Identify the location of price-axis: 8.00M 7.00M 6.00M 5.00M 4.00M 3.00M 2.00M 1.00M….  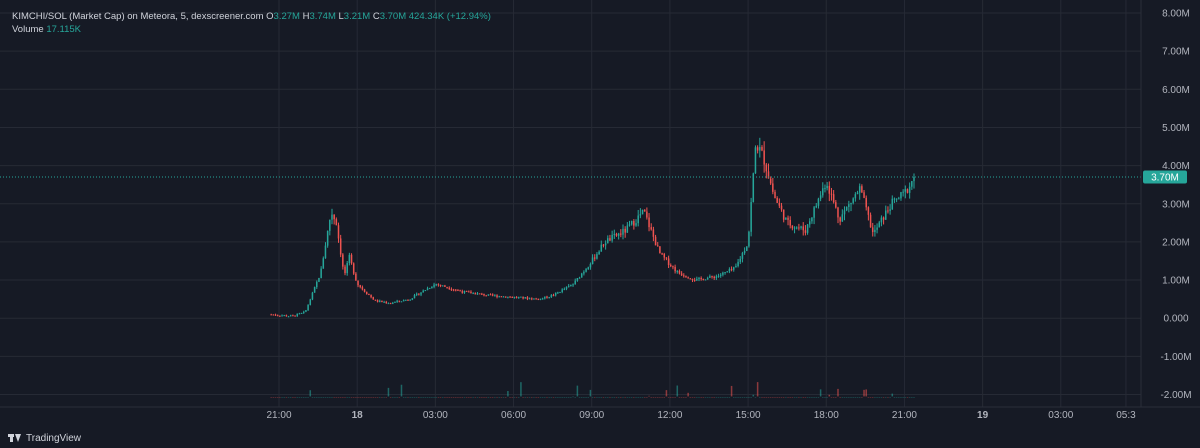
(1175, 205).